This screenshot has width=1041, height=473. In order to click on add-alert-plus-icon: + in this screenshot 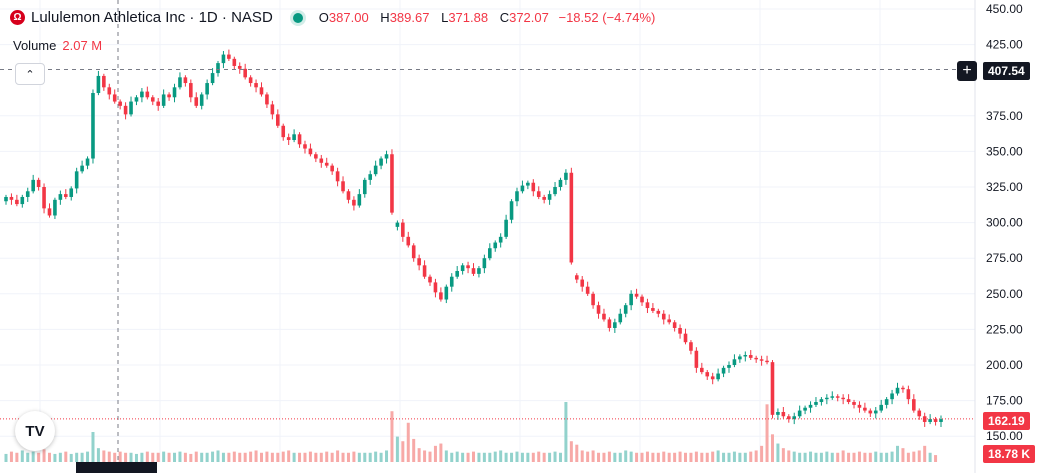, I will do `click(967, 71)`.